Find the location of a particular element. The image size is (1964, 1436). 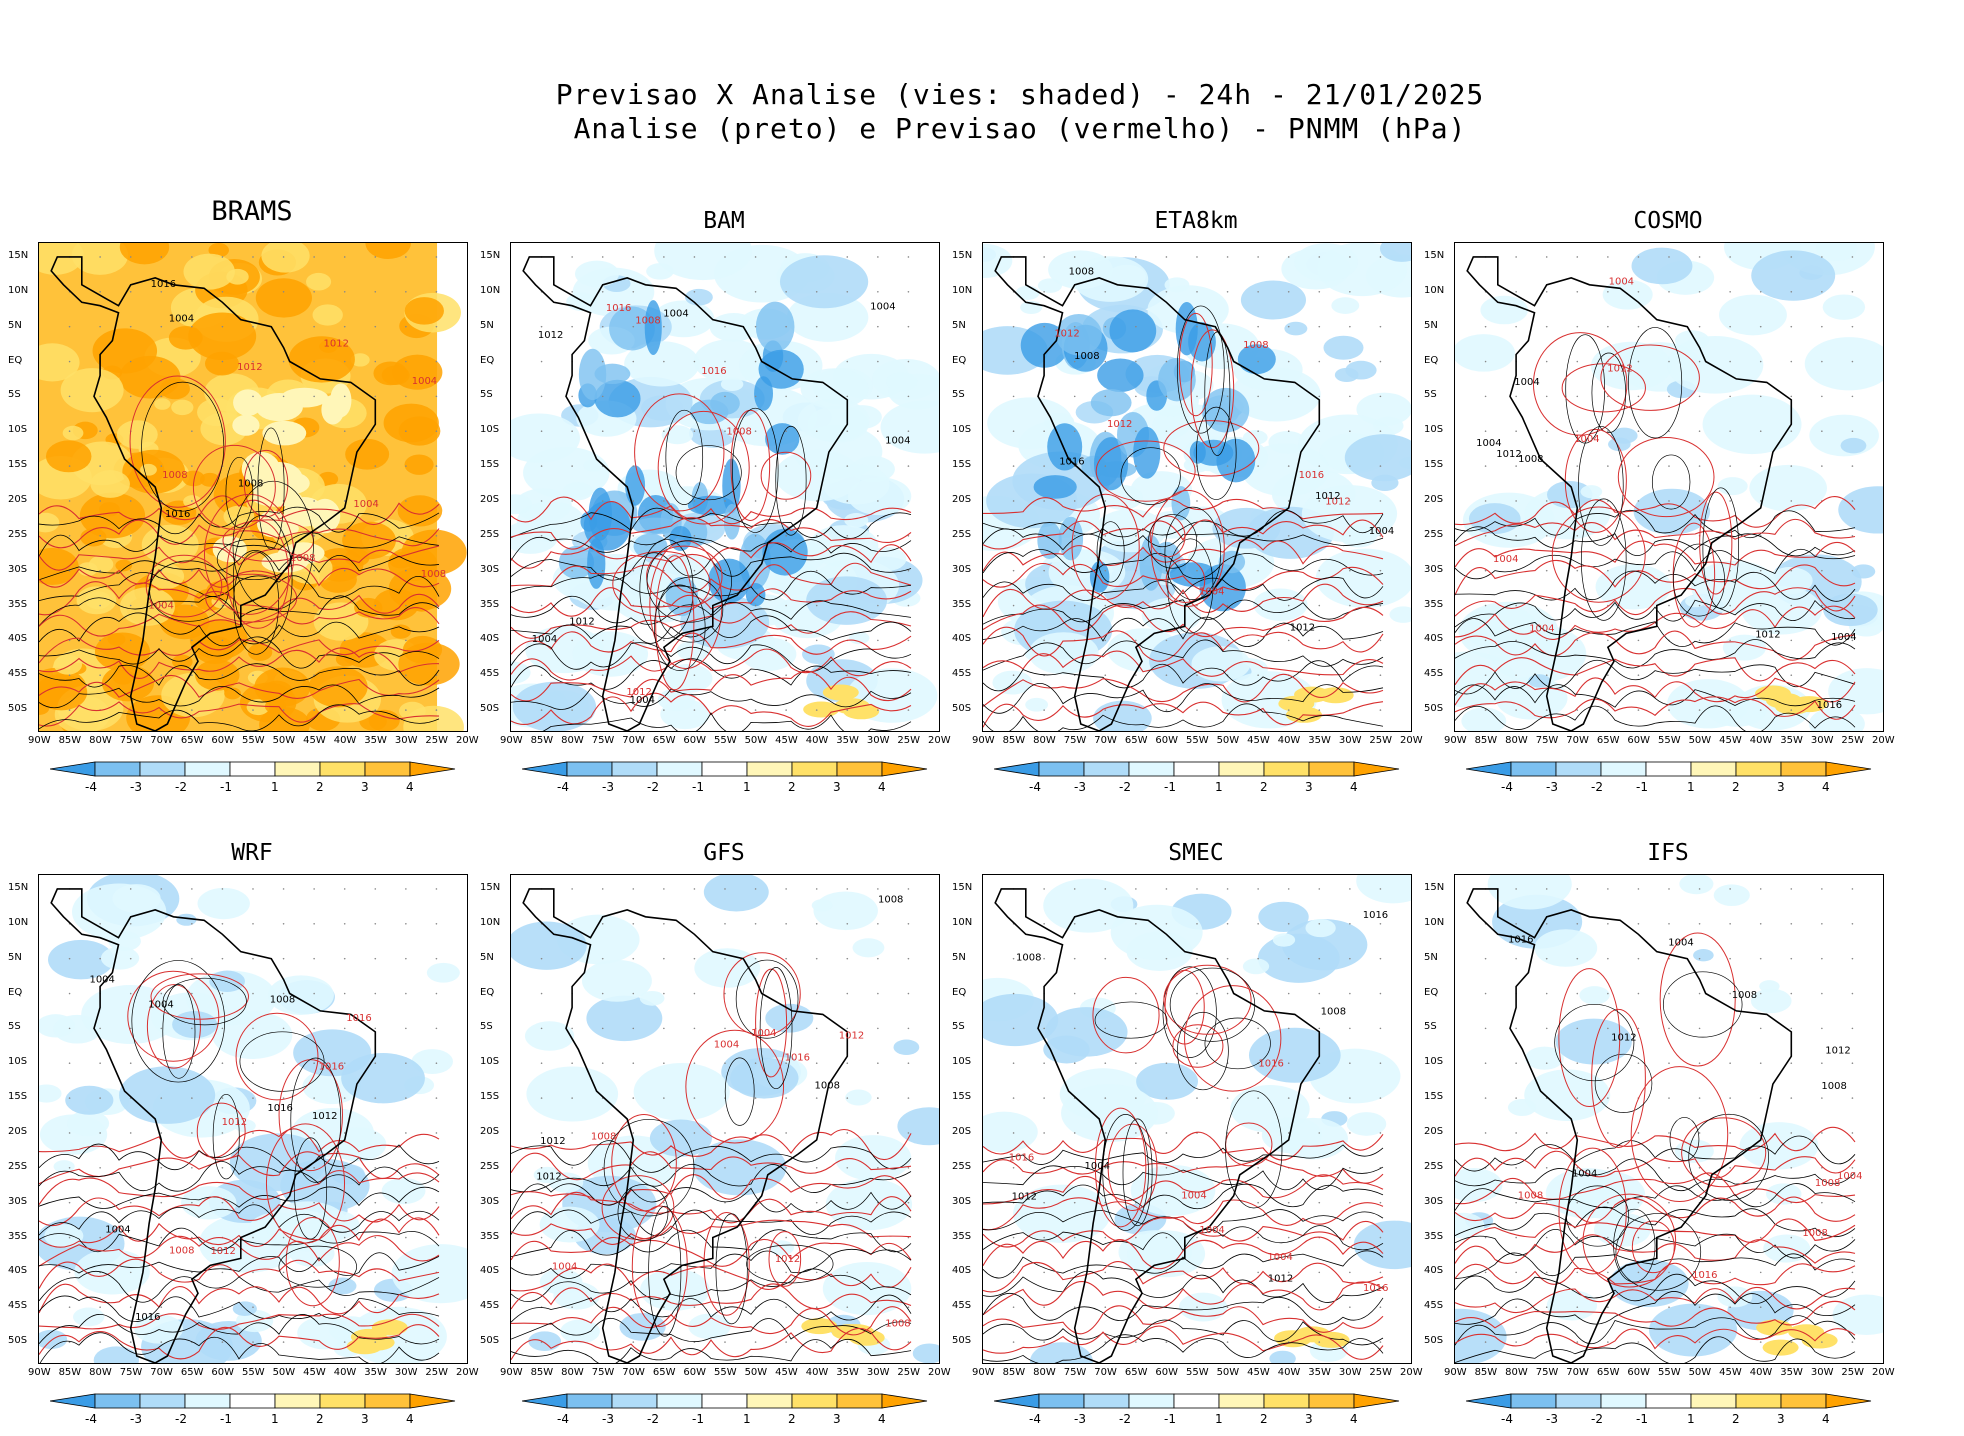

lon-tick-label: 70W is located at coordinates (161, 1372).